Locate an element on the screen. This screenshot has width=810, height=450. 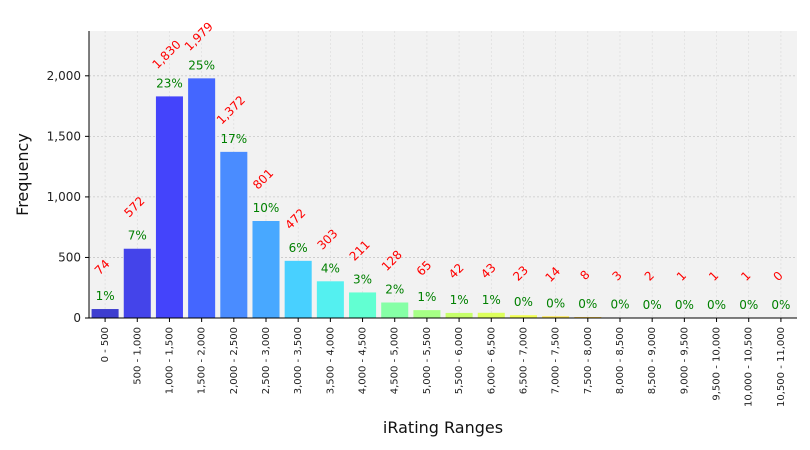
y-tick-label: 2,000 is located at coordinates (64, 76).